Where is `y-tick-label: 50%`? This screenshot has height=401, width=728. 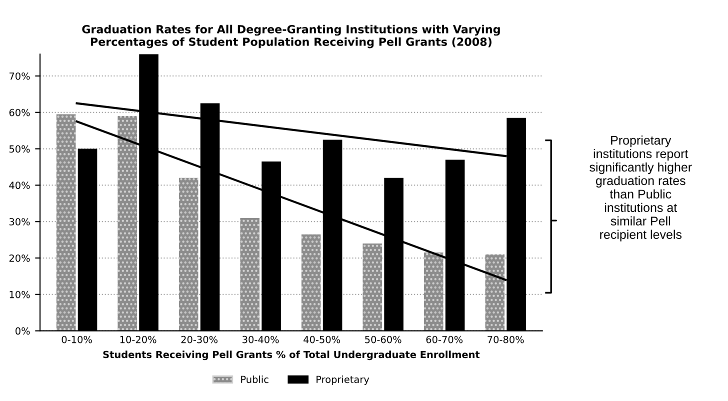 y-tick-label: 50% is located at coordinates (19, 149).